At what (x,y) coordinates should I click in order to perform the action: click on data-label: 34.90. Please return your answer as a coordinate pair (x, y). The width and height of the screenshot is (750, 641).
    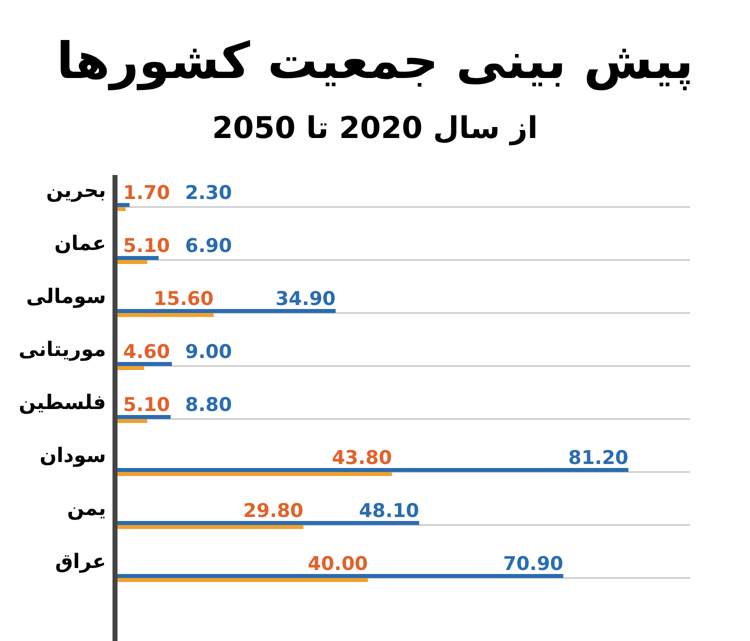
    Looking at the image, I should click on (306, 299).